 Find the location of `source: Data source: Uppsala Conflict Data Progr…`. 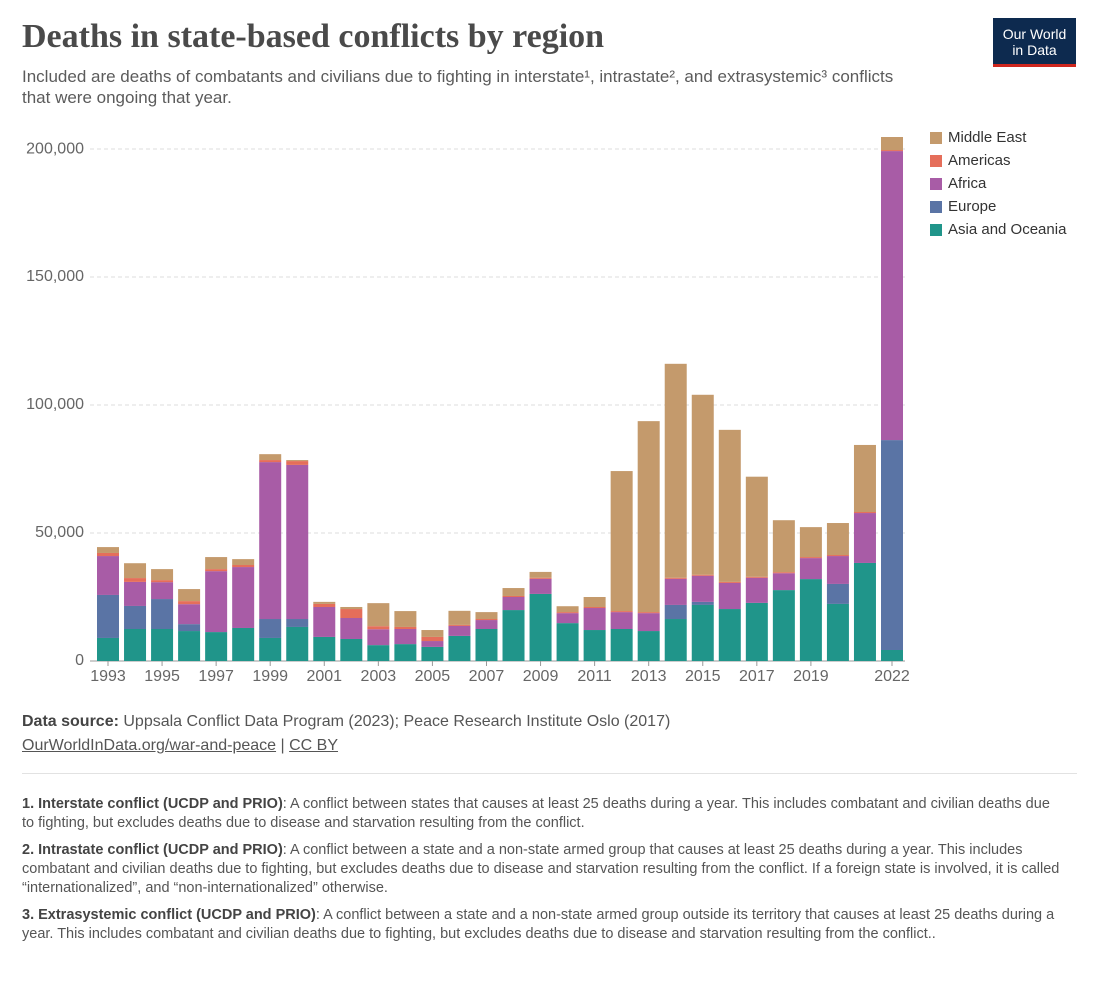

source: Data source: Uppsala Conflict Data Progr… is located at coordinates (346, 734).